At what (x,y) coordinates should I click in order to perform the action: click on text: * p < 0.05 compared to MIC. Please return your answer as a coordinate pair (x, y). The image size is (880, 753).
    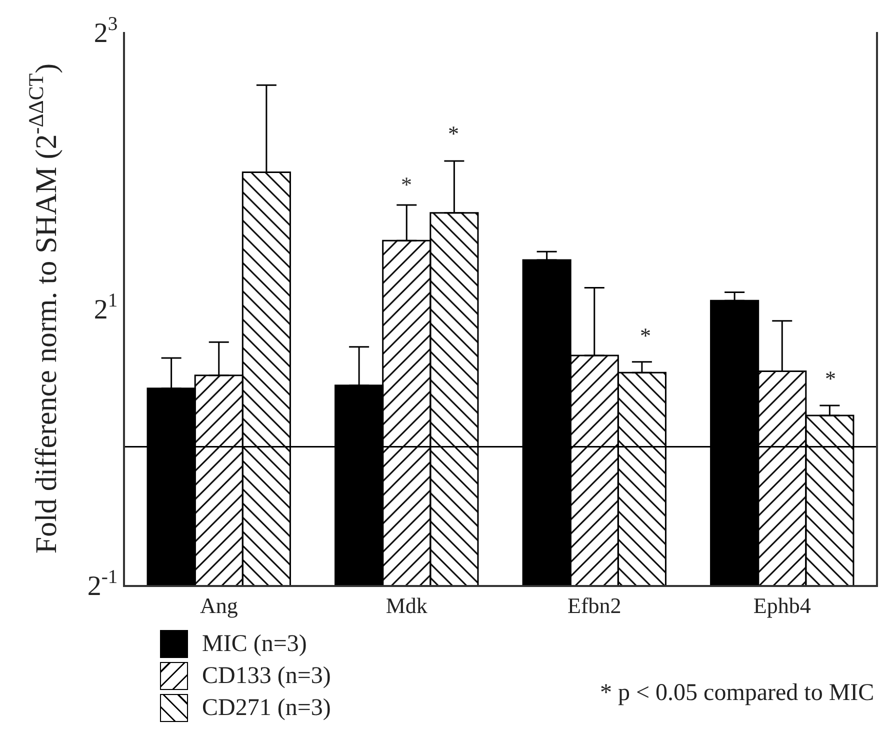
    Looking at the image, I should click on (737, 693).